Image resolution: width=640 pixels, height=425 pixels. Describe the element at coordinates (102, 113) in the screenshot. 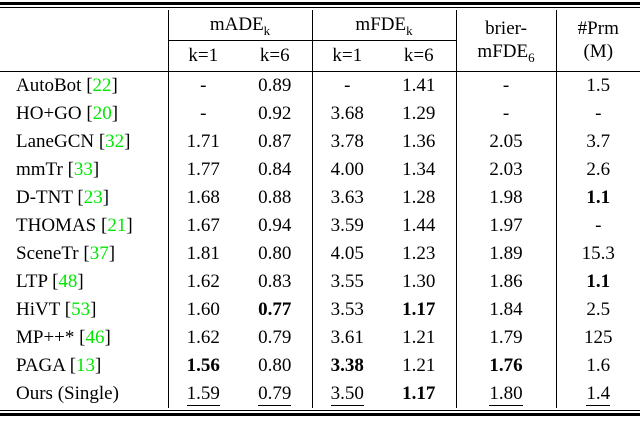

I see `citation-link: 20` at that location.